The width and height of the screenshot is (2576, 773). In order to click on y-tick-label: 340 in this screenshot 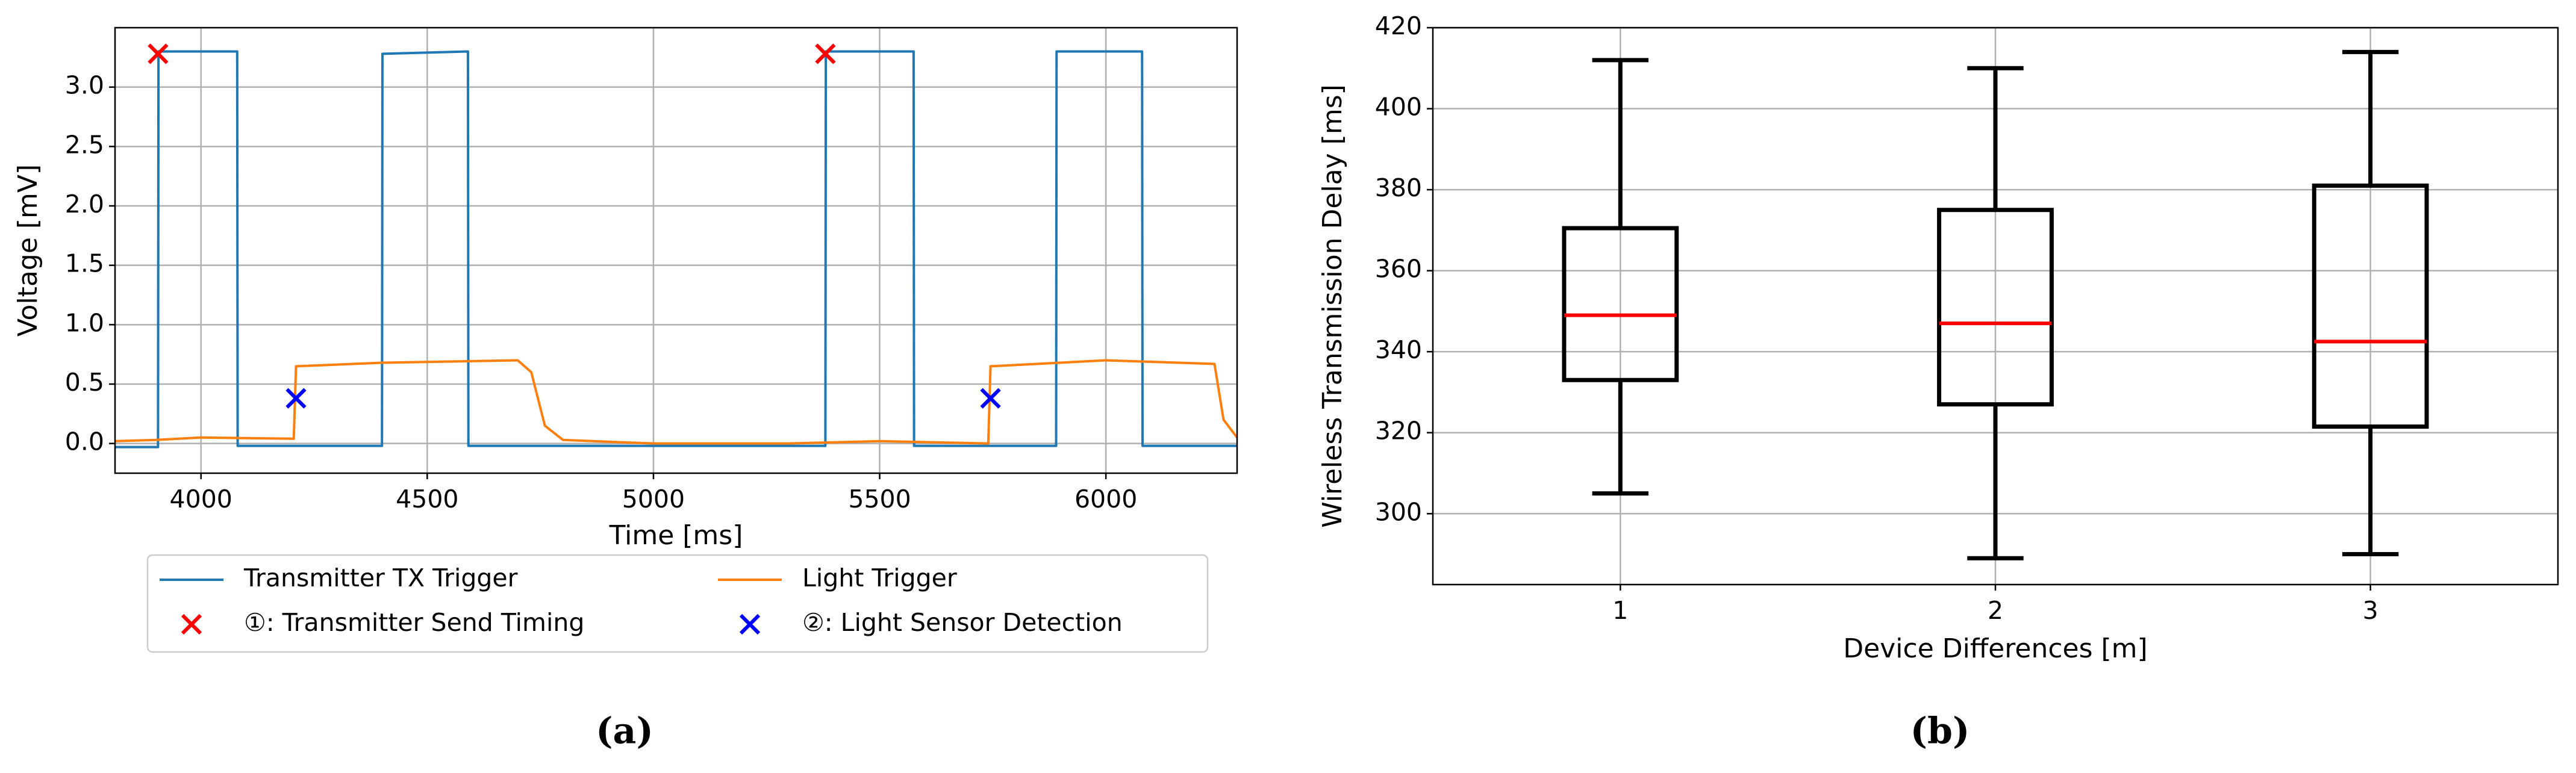, I will do `click(1398, 350)`.